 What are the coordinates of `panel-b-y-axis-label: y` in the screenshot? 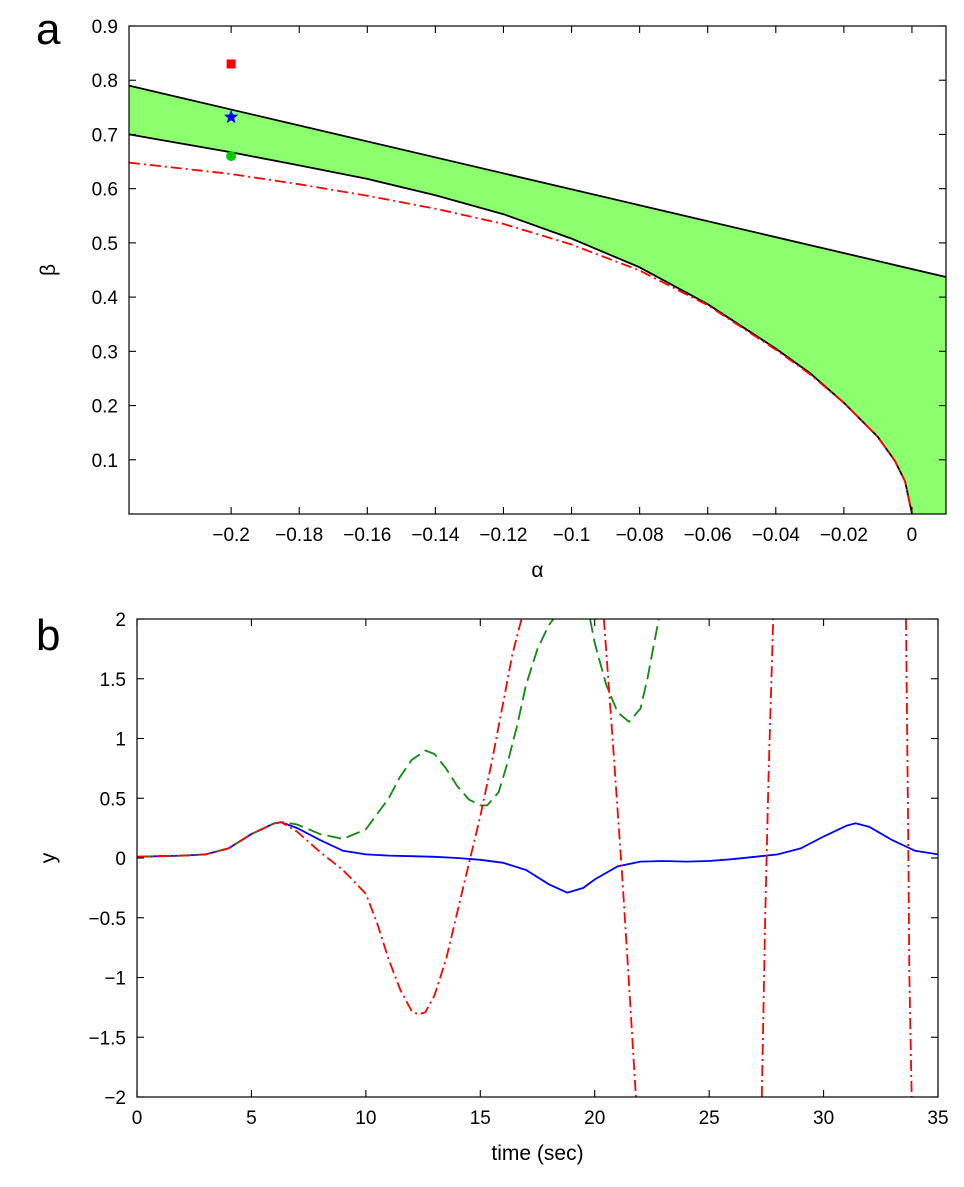 It's located at (48, 857).